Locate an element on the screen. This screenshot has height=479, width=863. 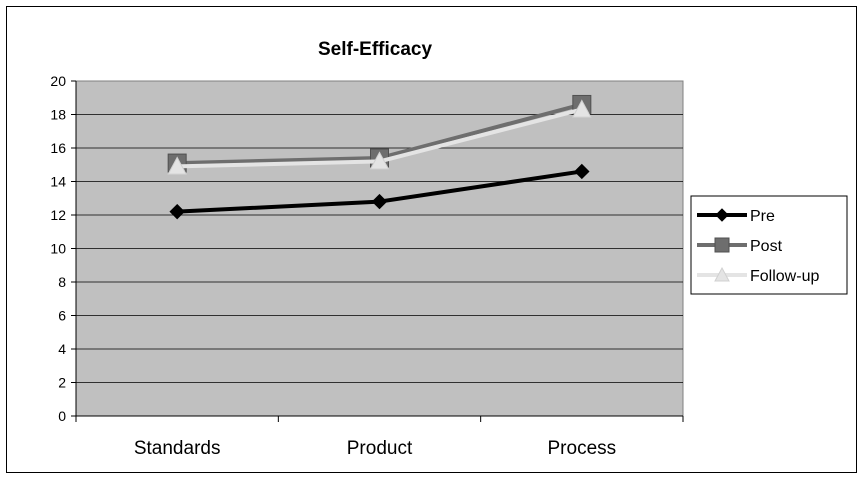
legend-label-pre: Pre is located at coordinates (762, 216).